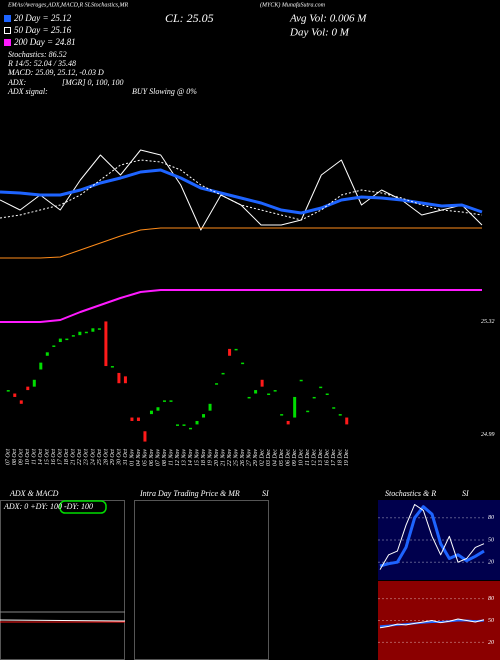 The height and width of the screenshot is (660, 500). What do you see at coordinates (319, 33) in the screenshot?
I see `day-volume: Day Vol: 0 M` at bounding box center [319, 33].